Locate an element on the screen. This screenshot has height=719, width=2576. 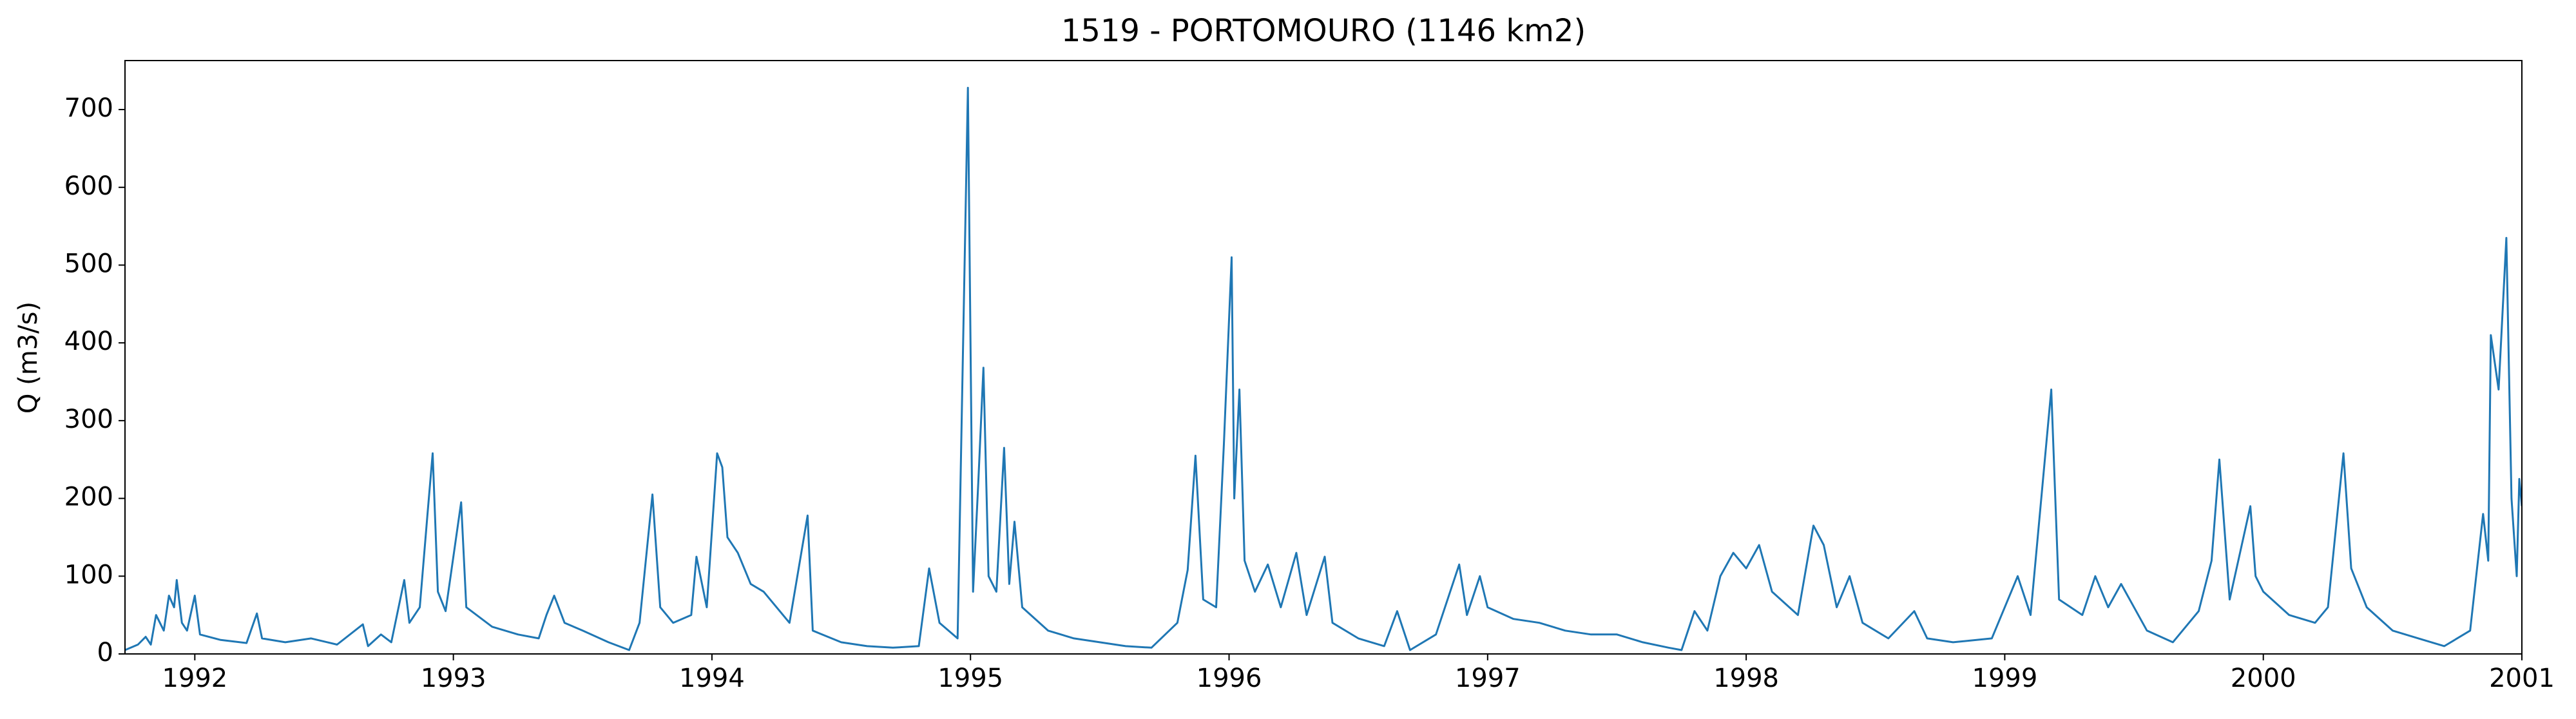
x-tick-label: 1994 is located at coordinates (712, 678).